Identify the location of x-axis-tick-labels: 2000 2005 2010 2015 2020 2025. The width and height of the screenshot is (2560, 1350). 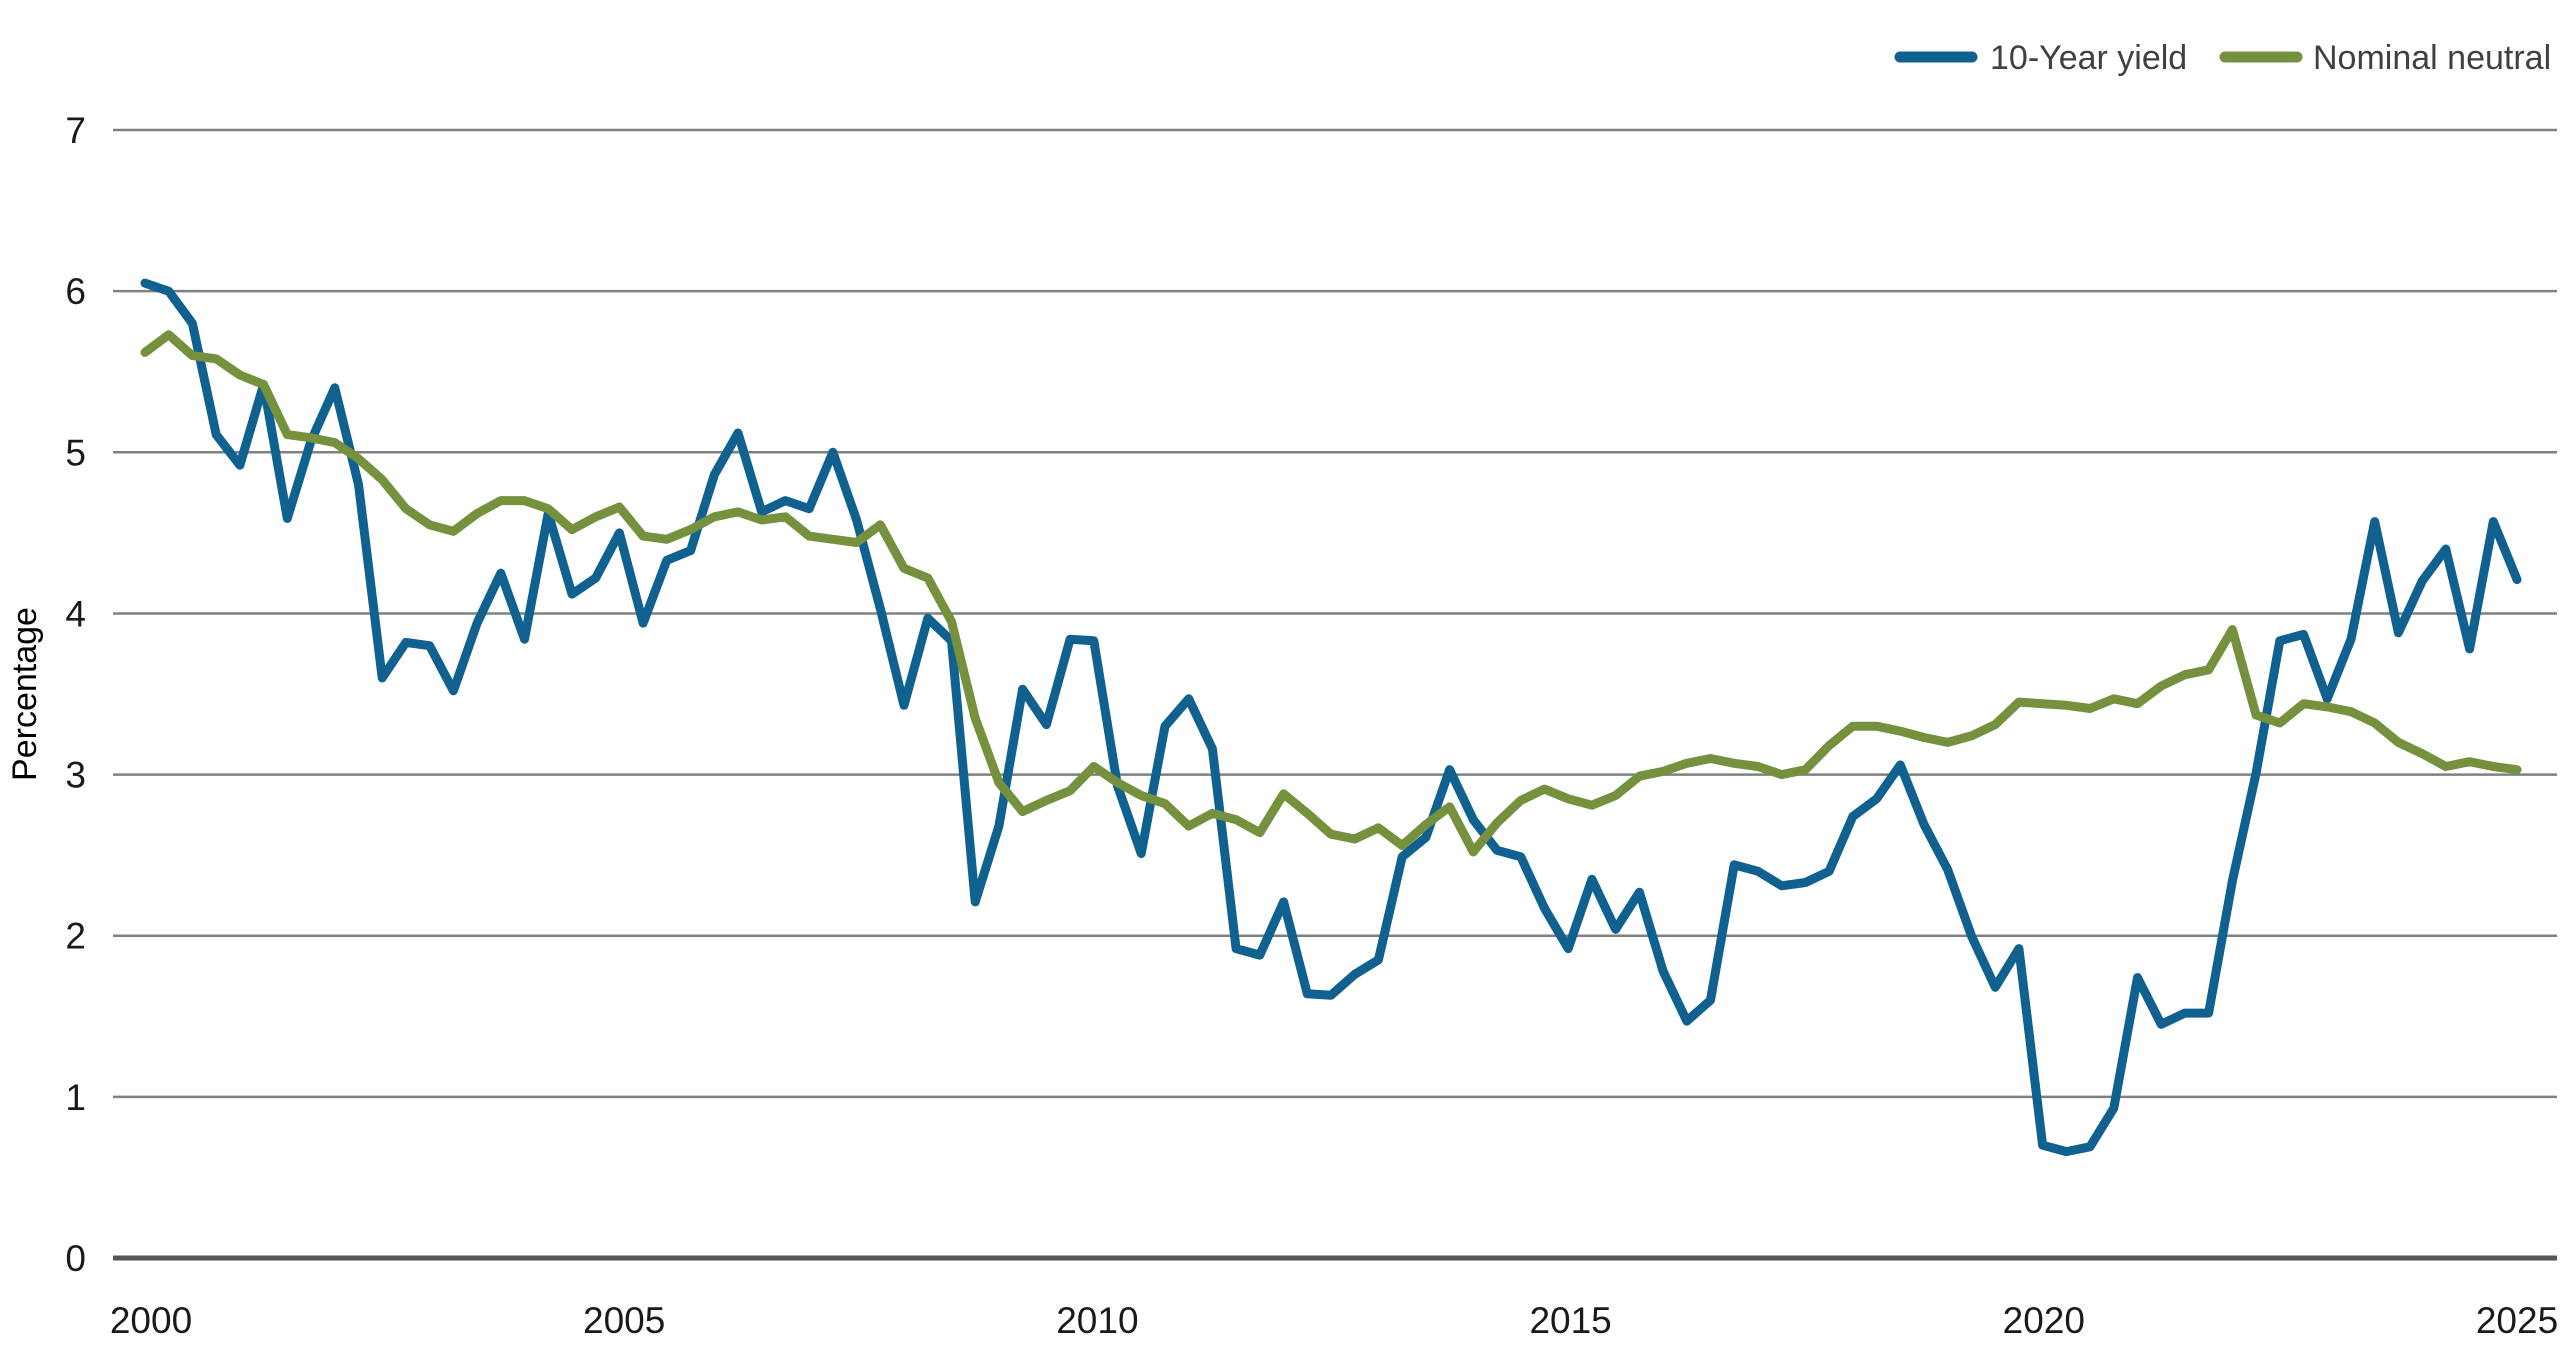
(1334, 1320).